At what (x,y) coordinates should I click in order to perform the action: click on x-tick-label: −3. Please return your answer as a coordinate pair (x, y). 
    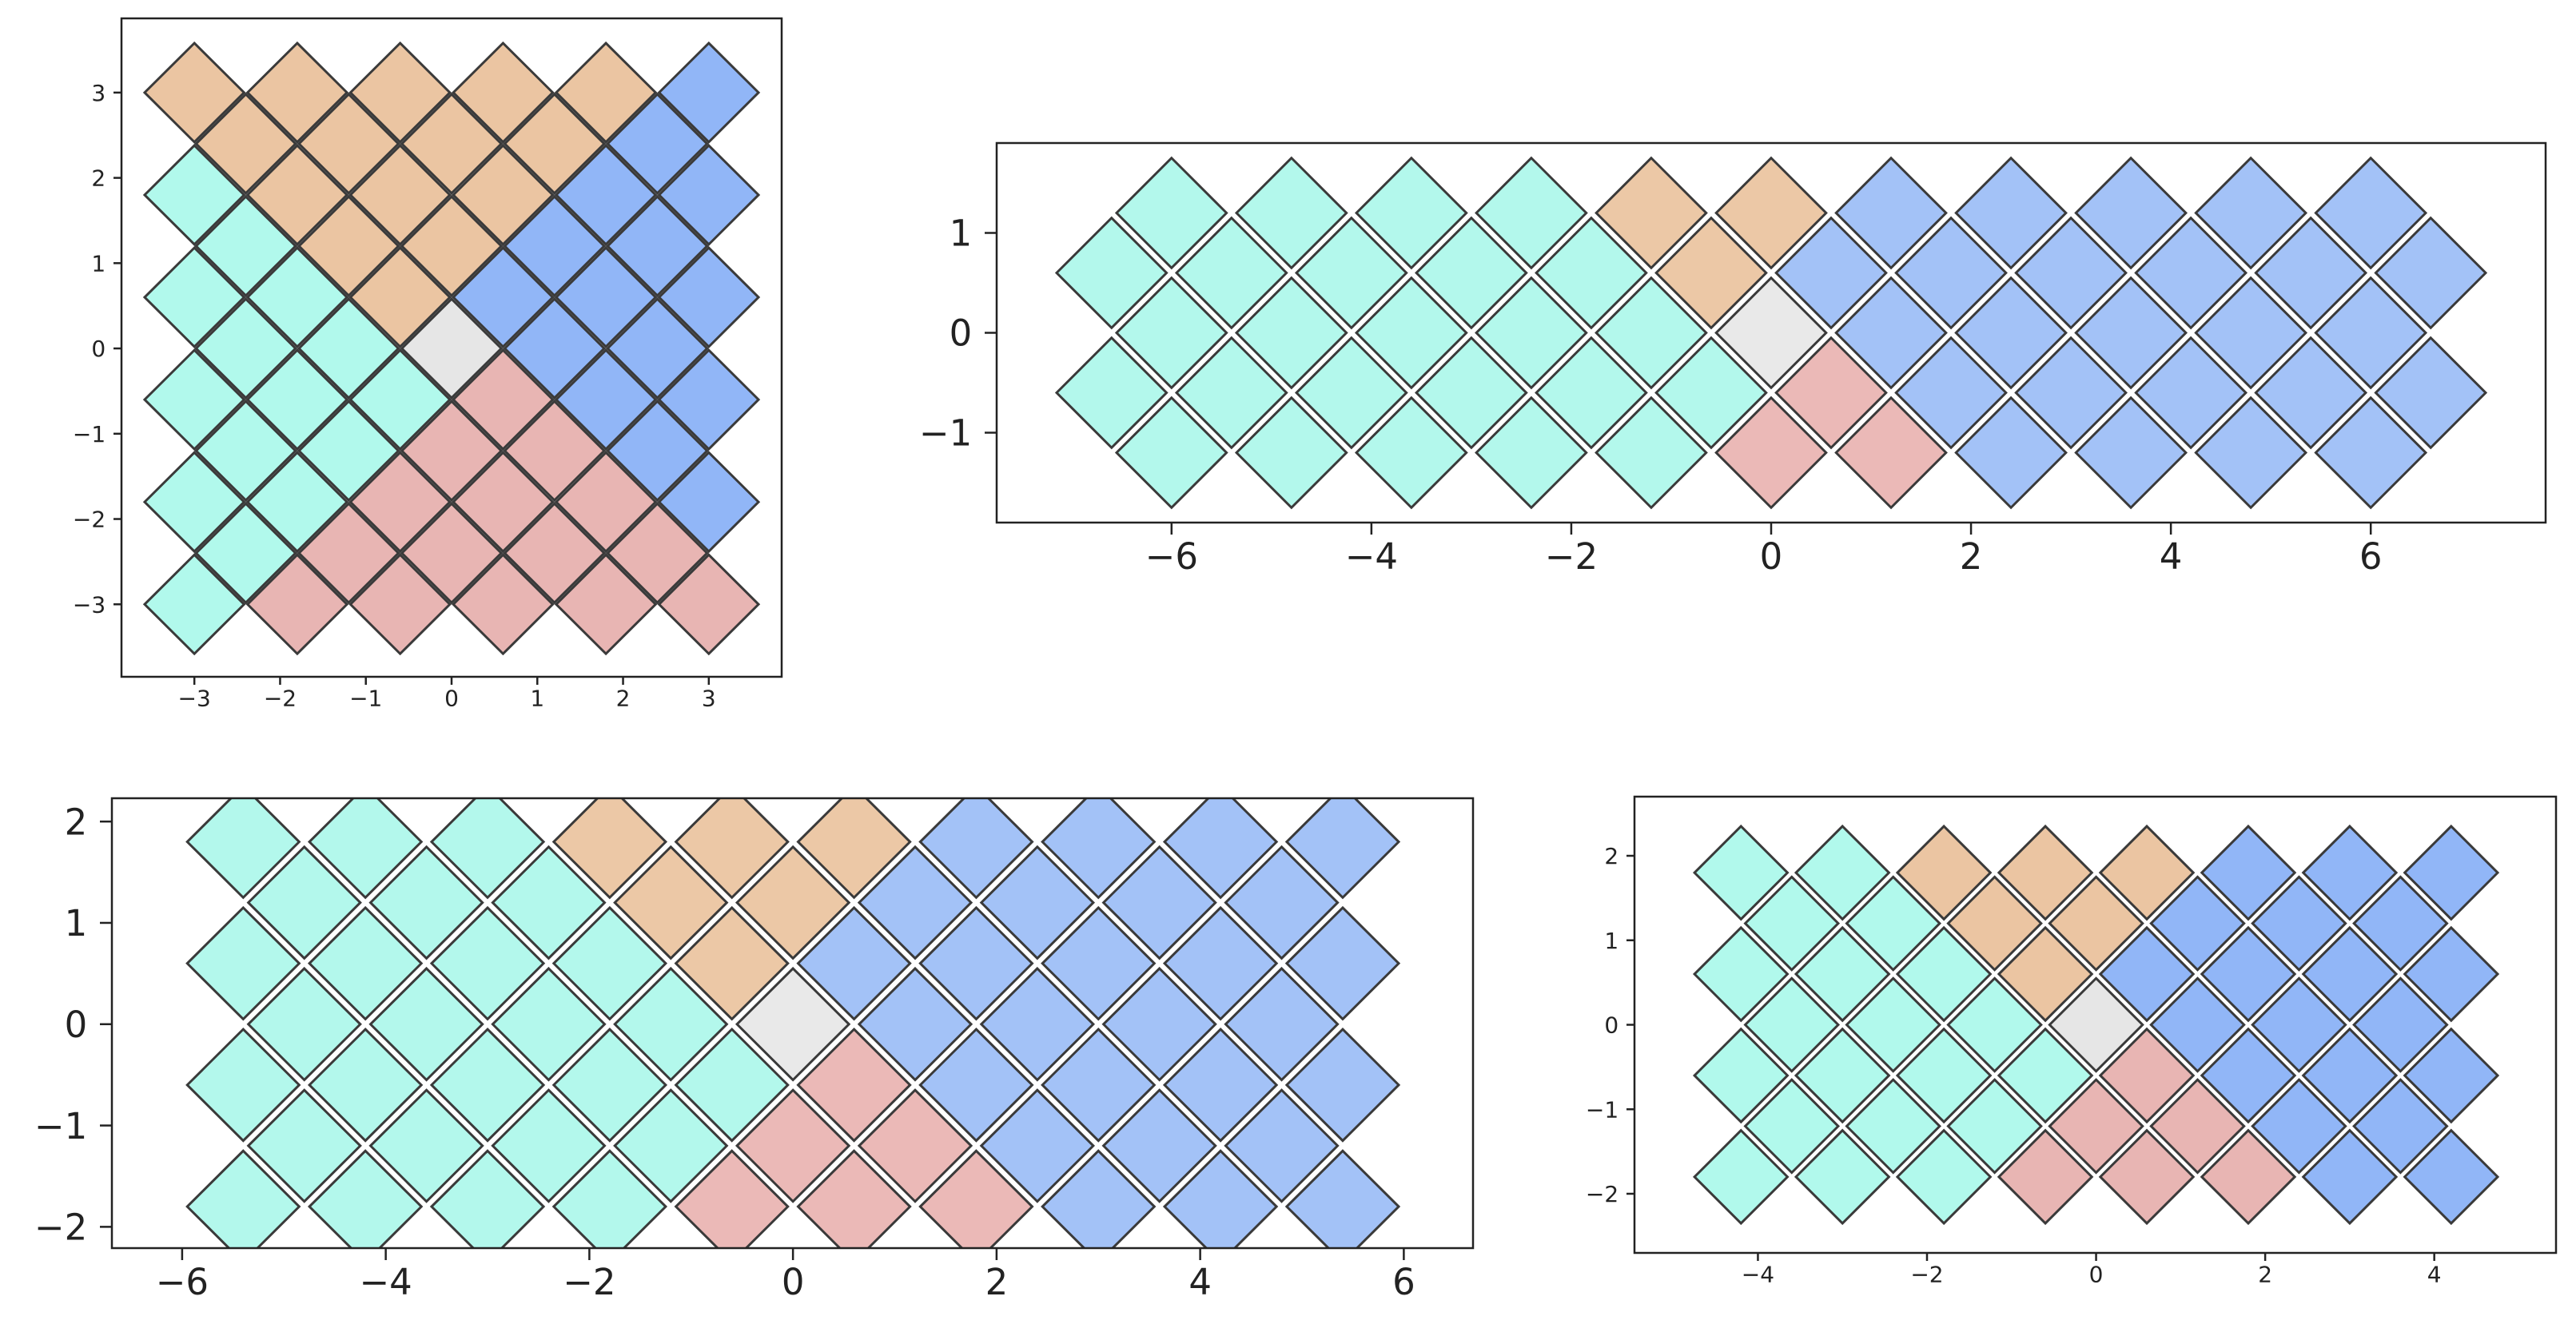
    Looking at the image, I should click on (194, 699).